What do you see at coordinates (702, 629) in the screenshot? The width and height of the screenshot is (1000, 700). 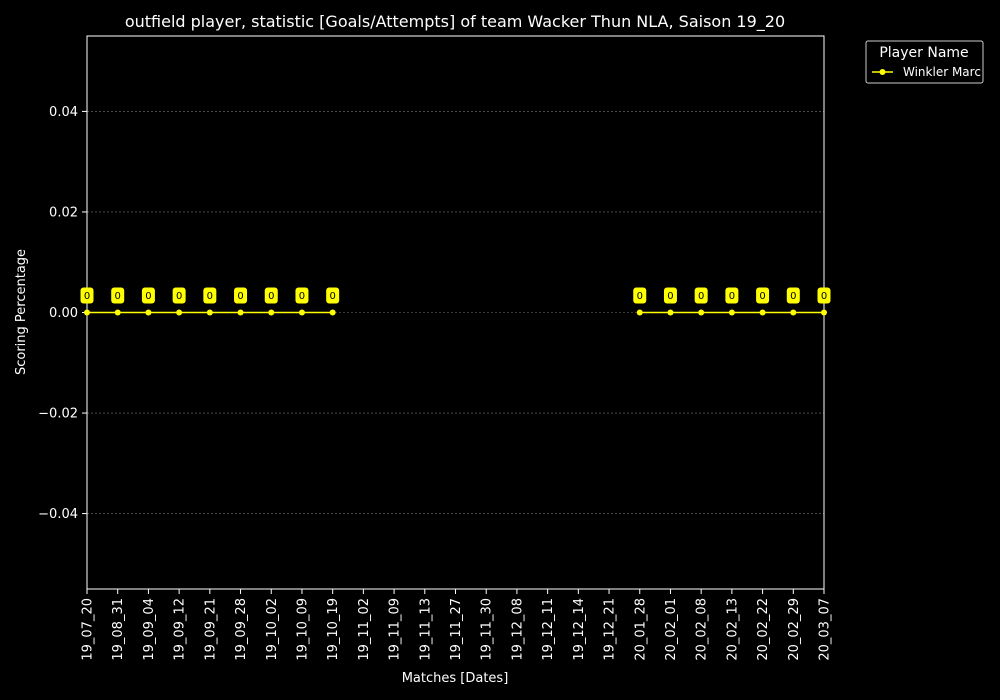 I see `x-tick-label: 20_02_08` at bounding box center [702, 629].